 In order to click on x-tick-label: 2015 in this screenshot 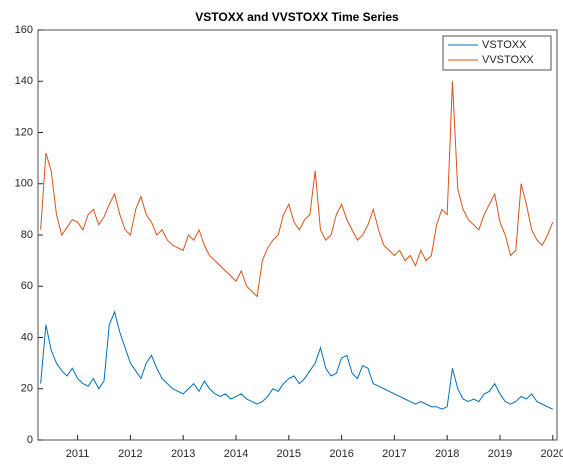, I will do `click(289, 454)`.